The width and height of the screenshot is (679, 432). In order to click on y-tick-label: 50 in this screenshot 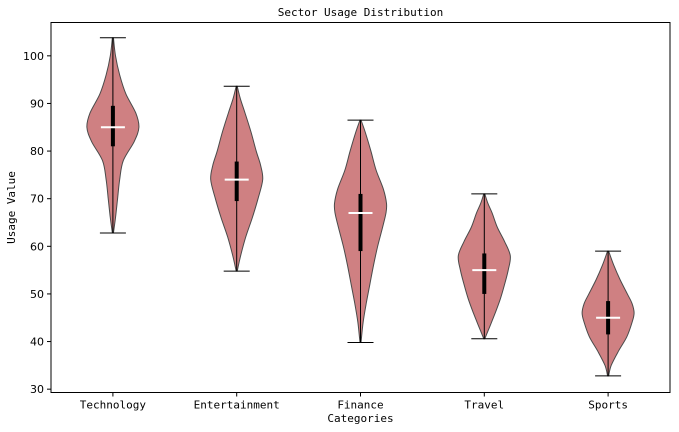, I will do `click(37, 294)`.